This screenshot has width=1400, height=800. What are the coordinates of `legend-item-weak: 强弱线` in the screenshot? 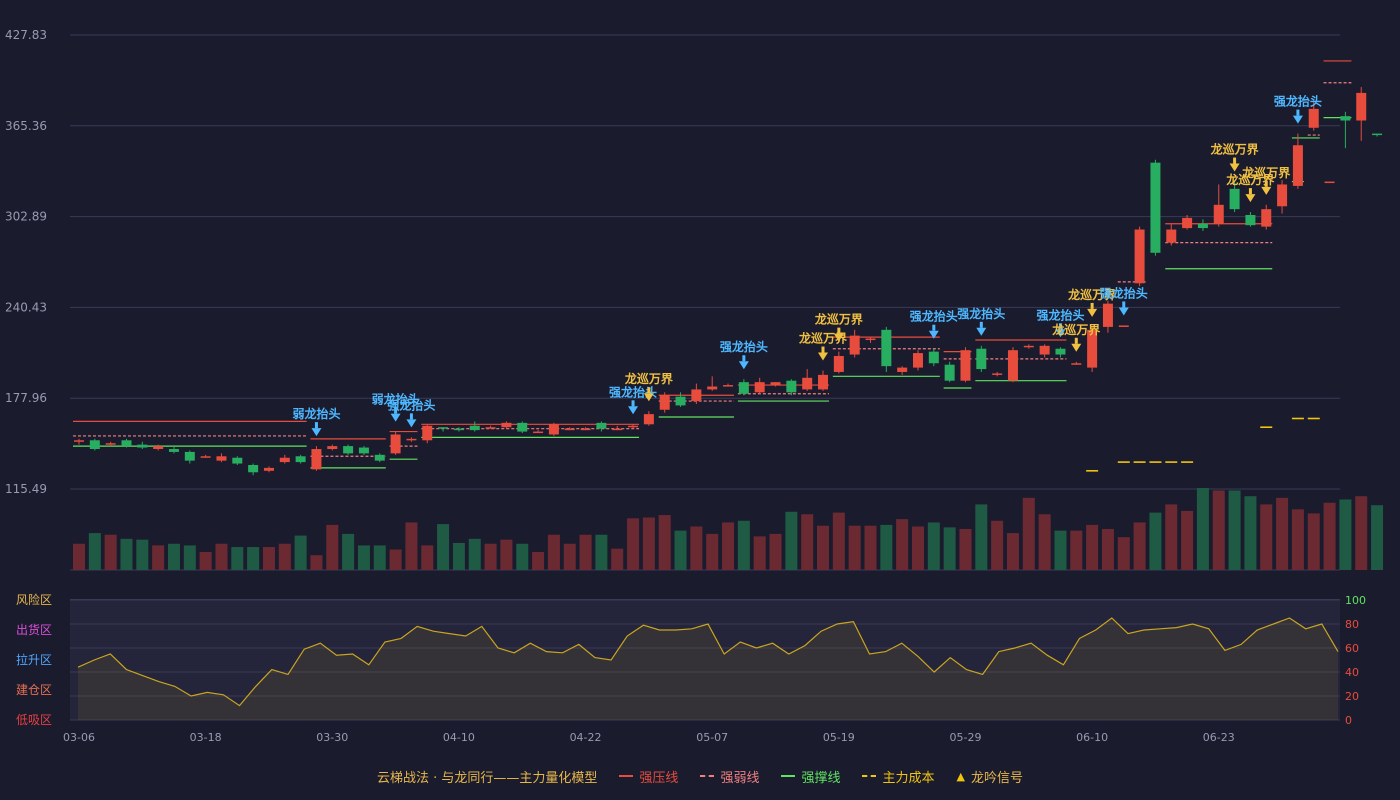 It's located at (729, 776).